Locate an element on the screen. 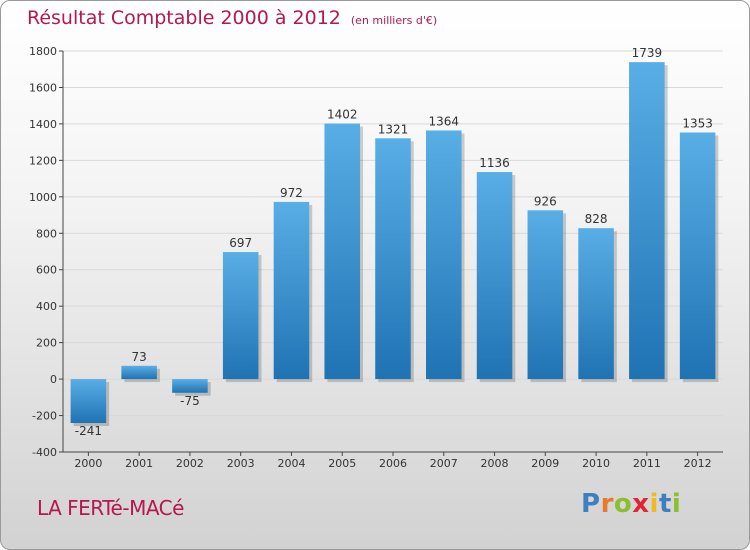 The height and width of the screenshot is (550, 750). y-tick-label: 1400 is located at coordinates (43, 124).